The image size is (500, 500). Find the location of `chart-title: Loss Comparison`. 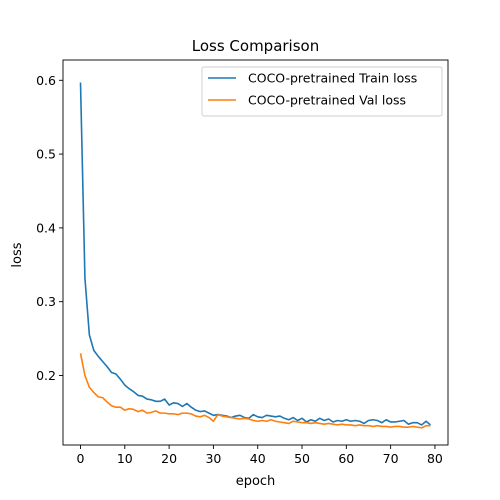

chart-title: Loss Comparison is located at coordinates (255, 46).